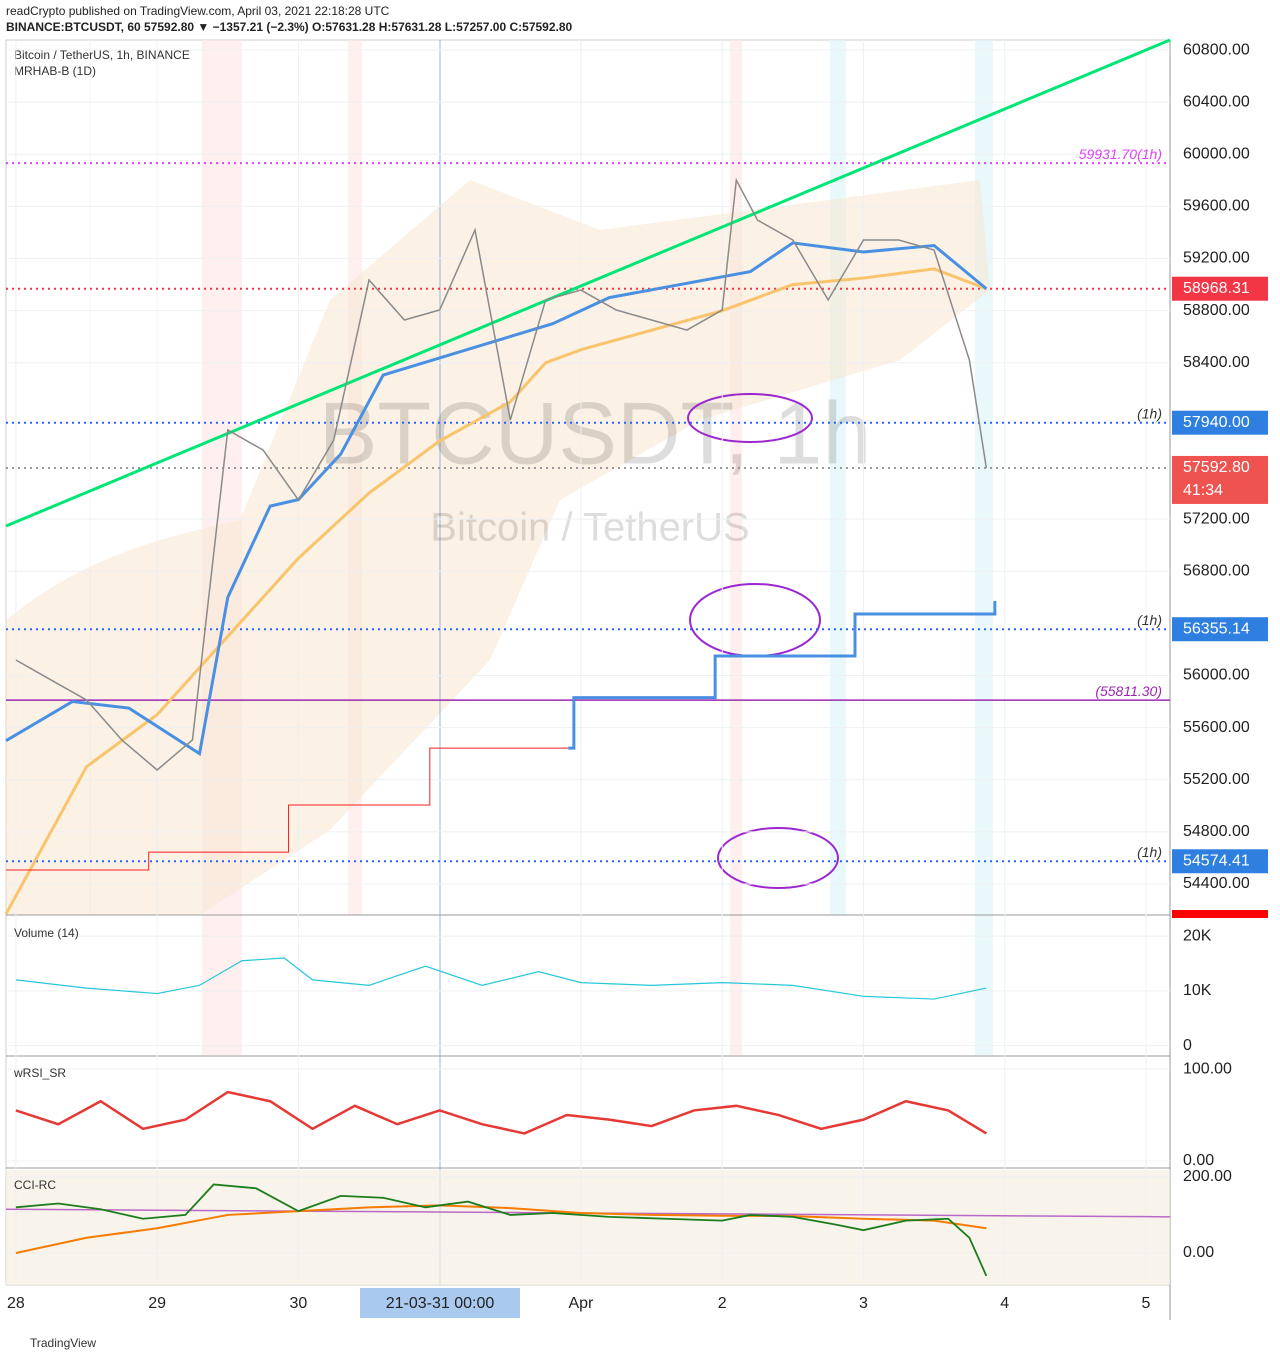 The image size is (1280, 1366). Describe the element at coordinates (863, 1303) in the screenshot. I see `x-tick-label: 3` at that location.